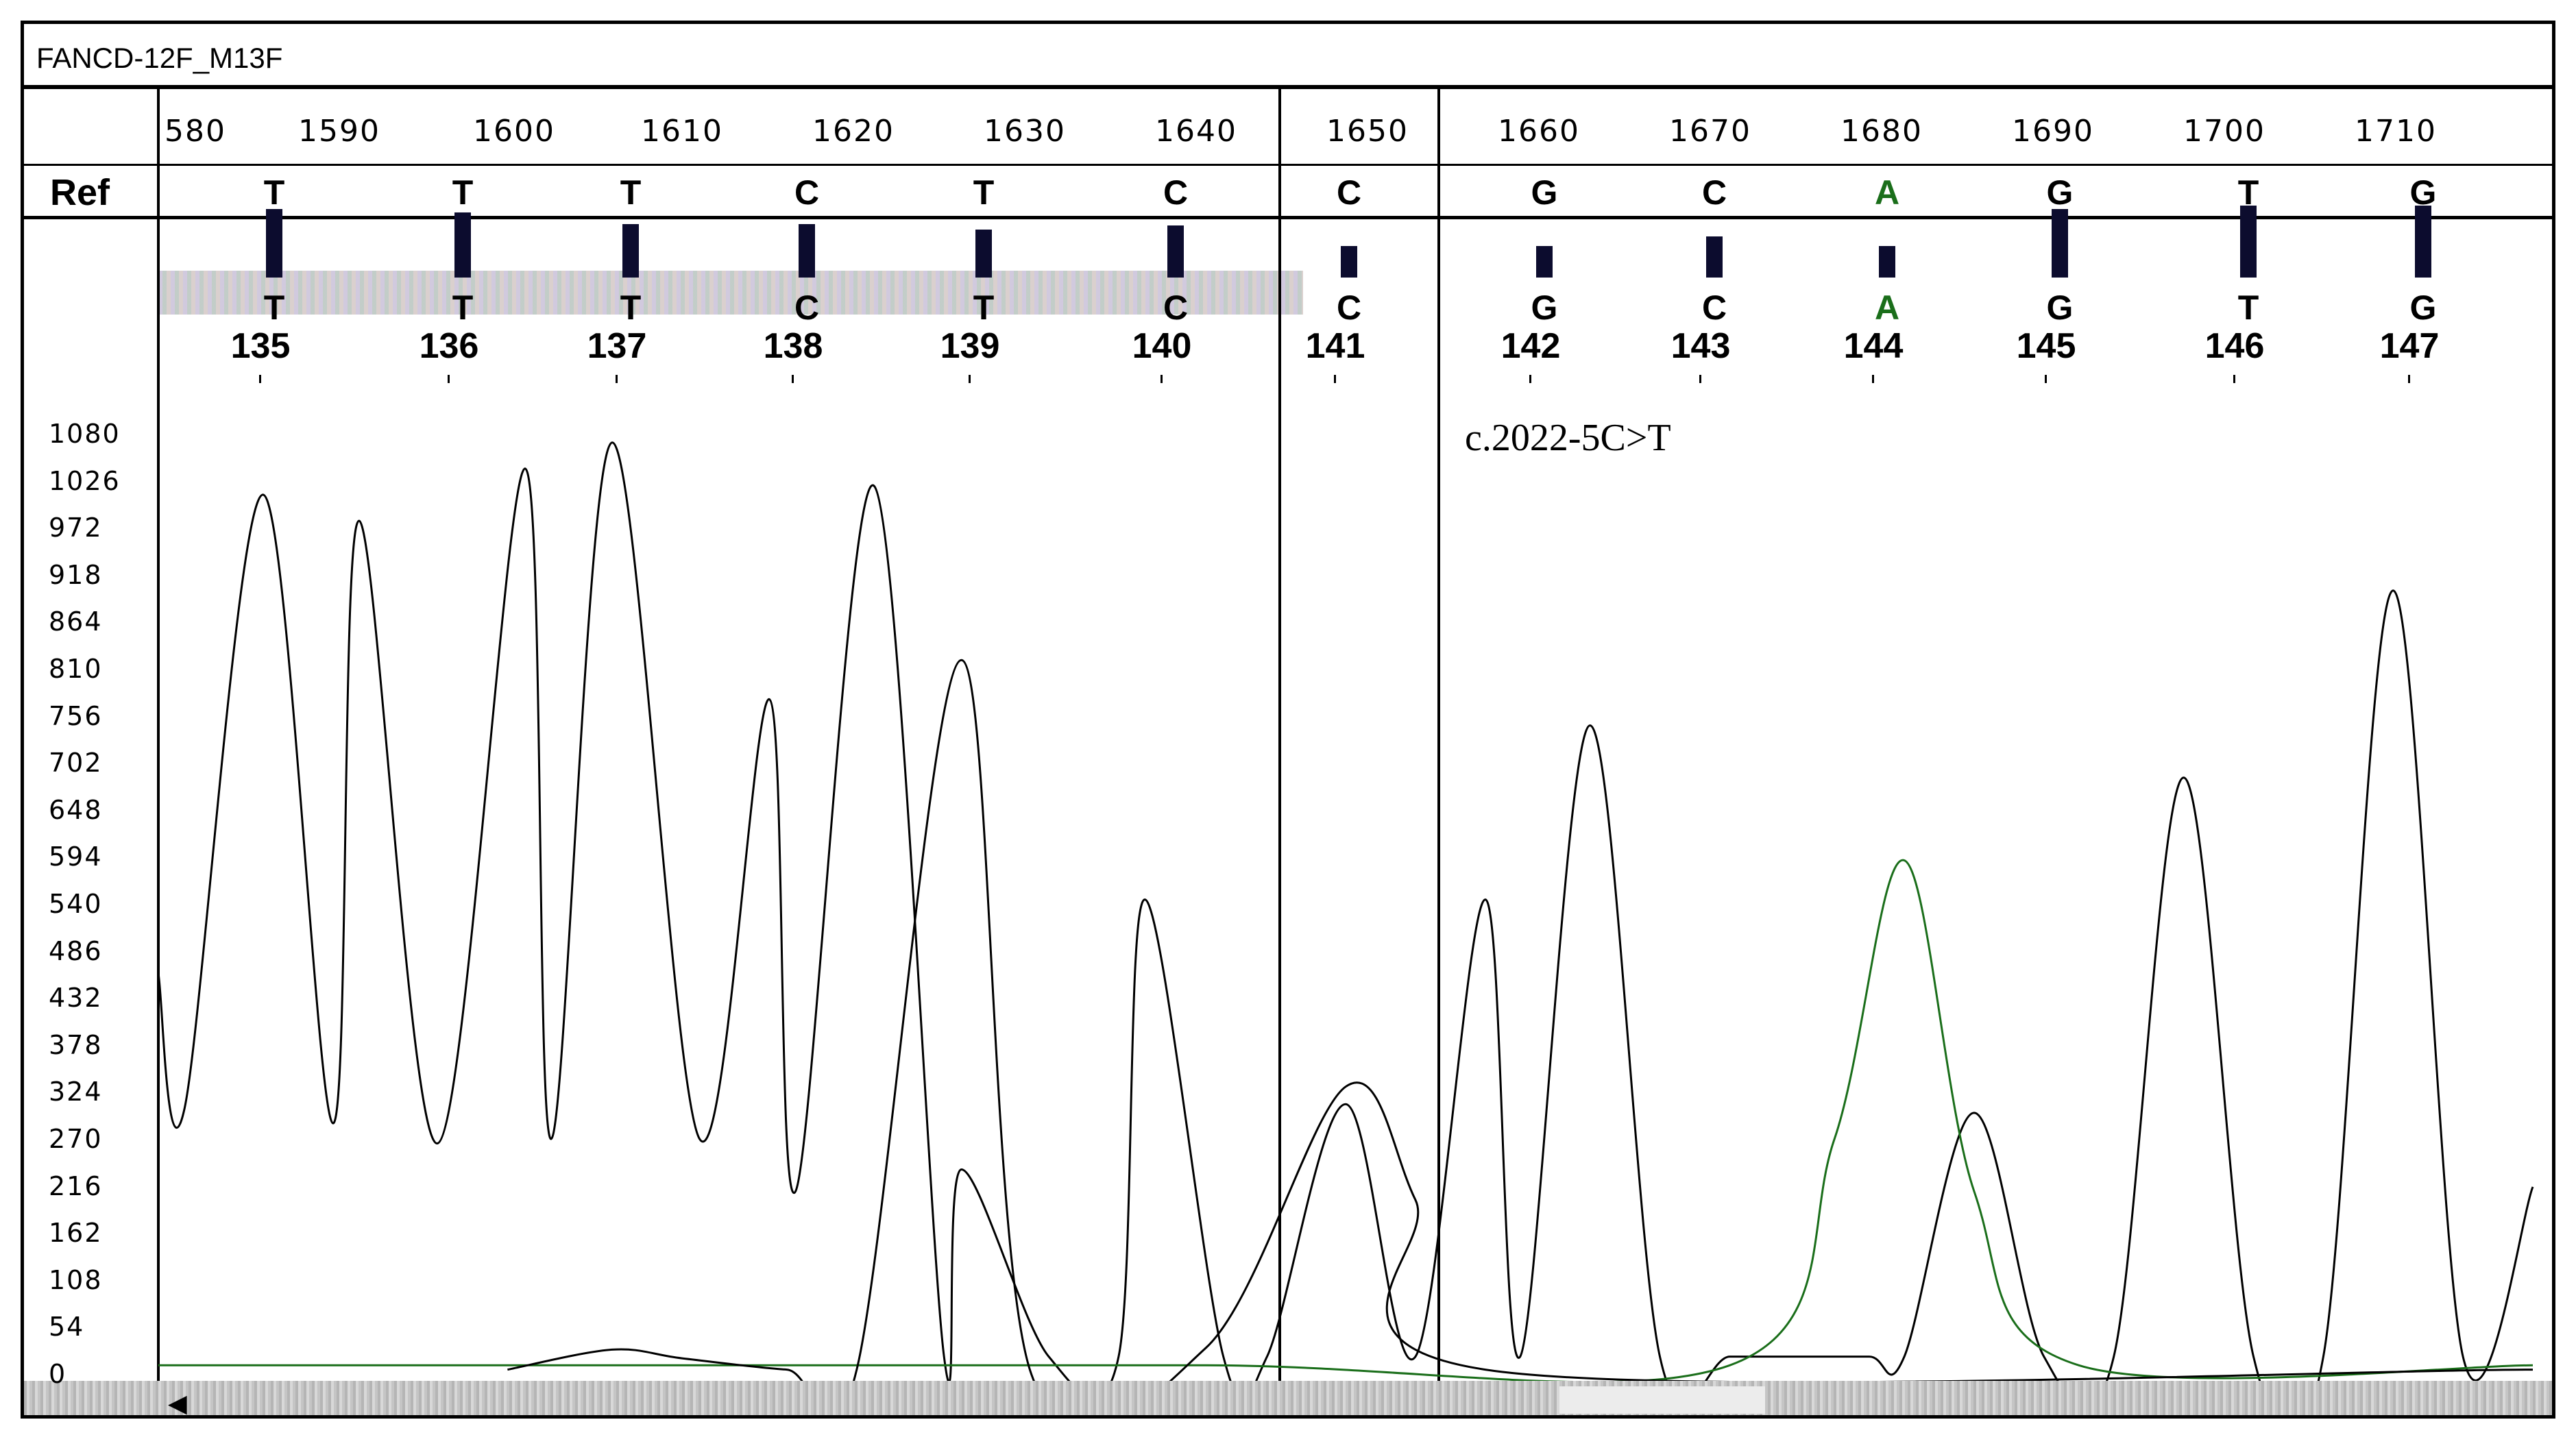  Describe the element at coordinates (449, 346) in the screenshot. I see `base-position-number: 136` at that location.